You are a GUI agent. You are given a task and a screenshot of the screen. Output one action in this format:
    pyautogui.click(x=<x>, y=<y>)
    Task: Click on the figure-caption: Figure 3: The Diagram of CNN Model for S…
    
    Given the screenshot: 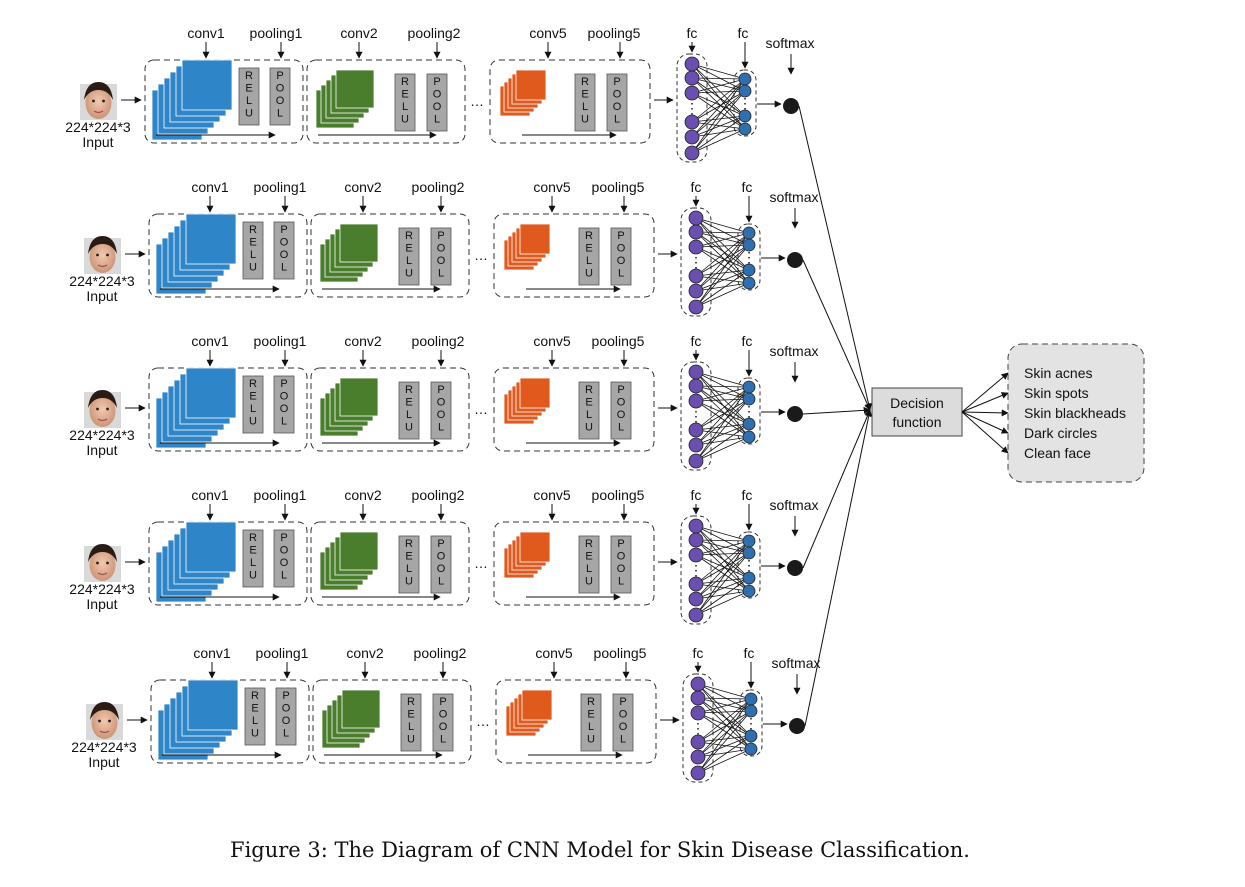 What is the action you would take?
    pyautogui.click(x=600, y=850)
    